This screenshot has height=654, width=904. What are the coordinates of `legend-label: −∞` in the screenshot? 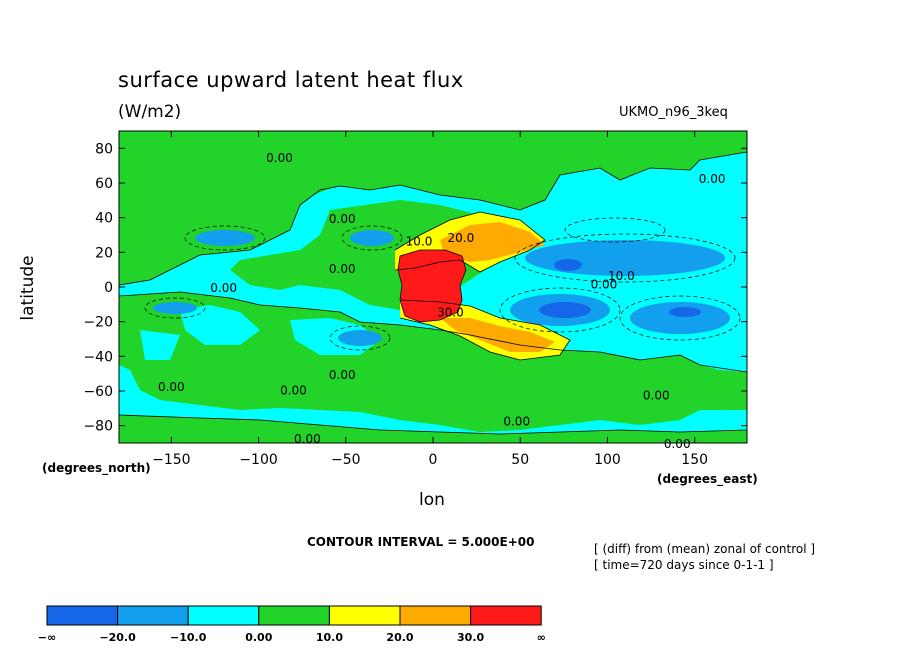 It's located at (47, 637).